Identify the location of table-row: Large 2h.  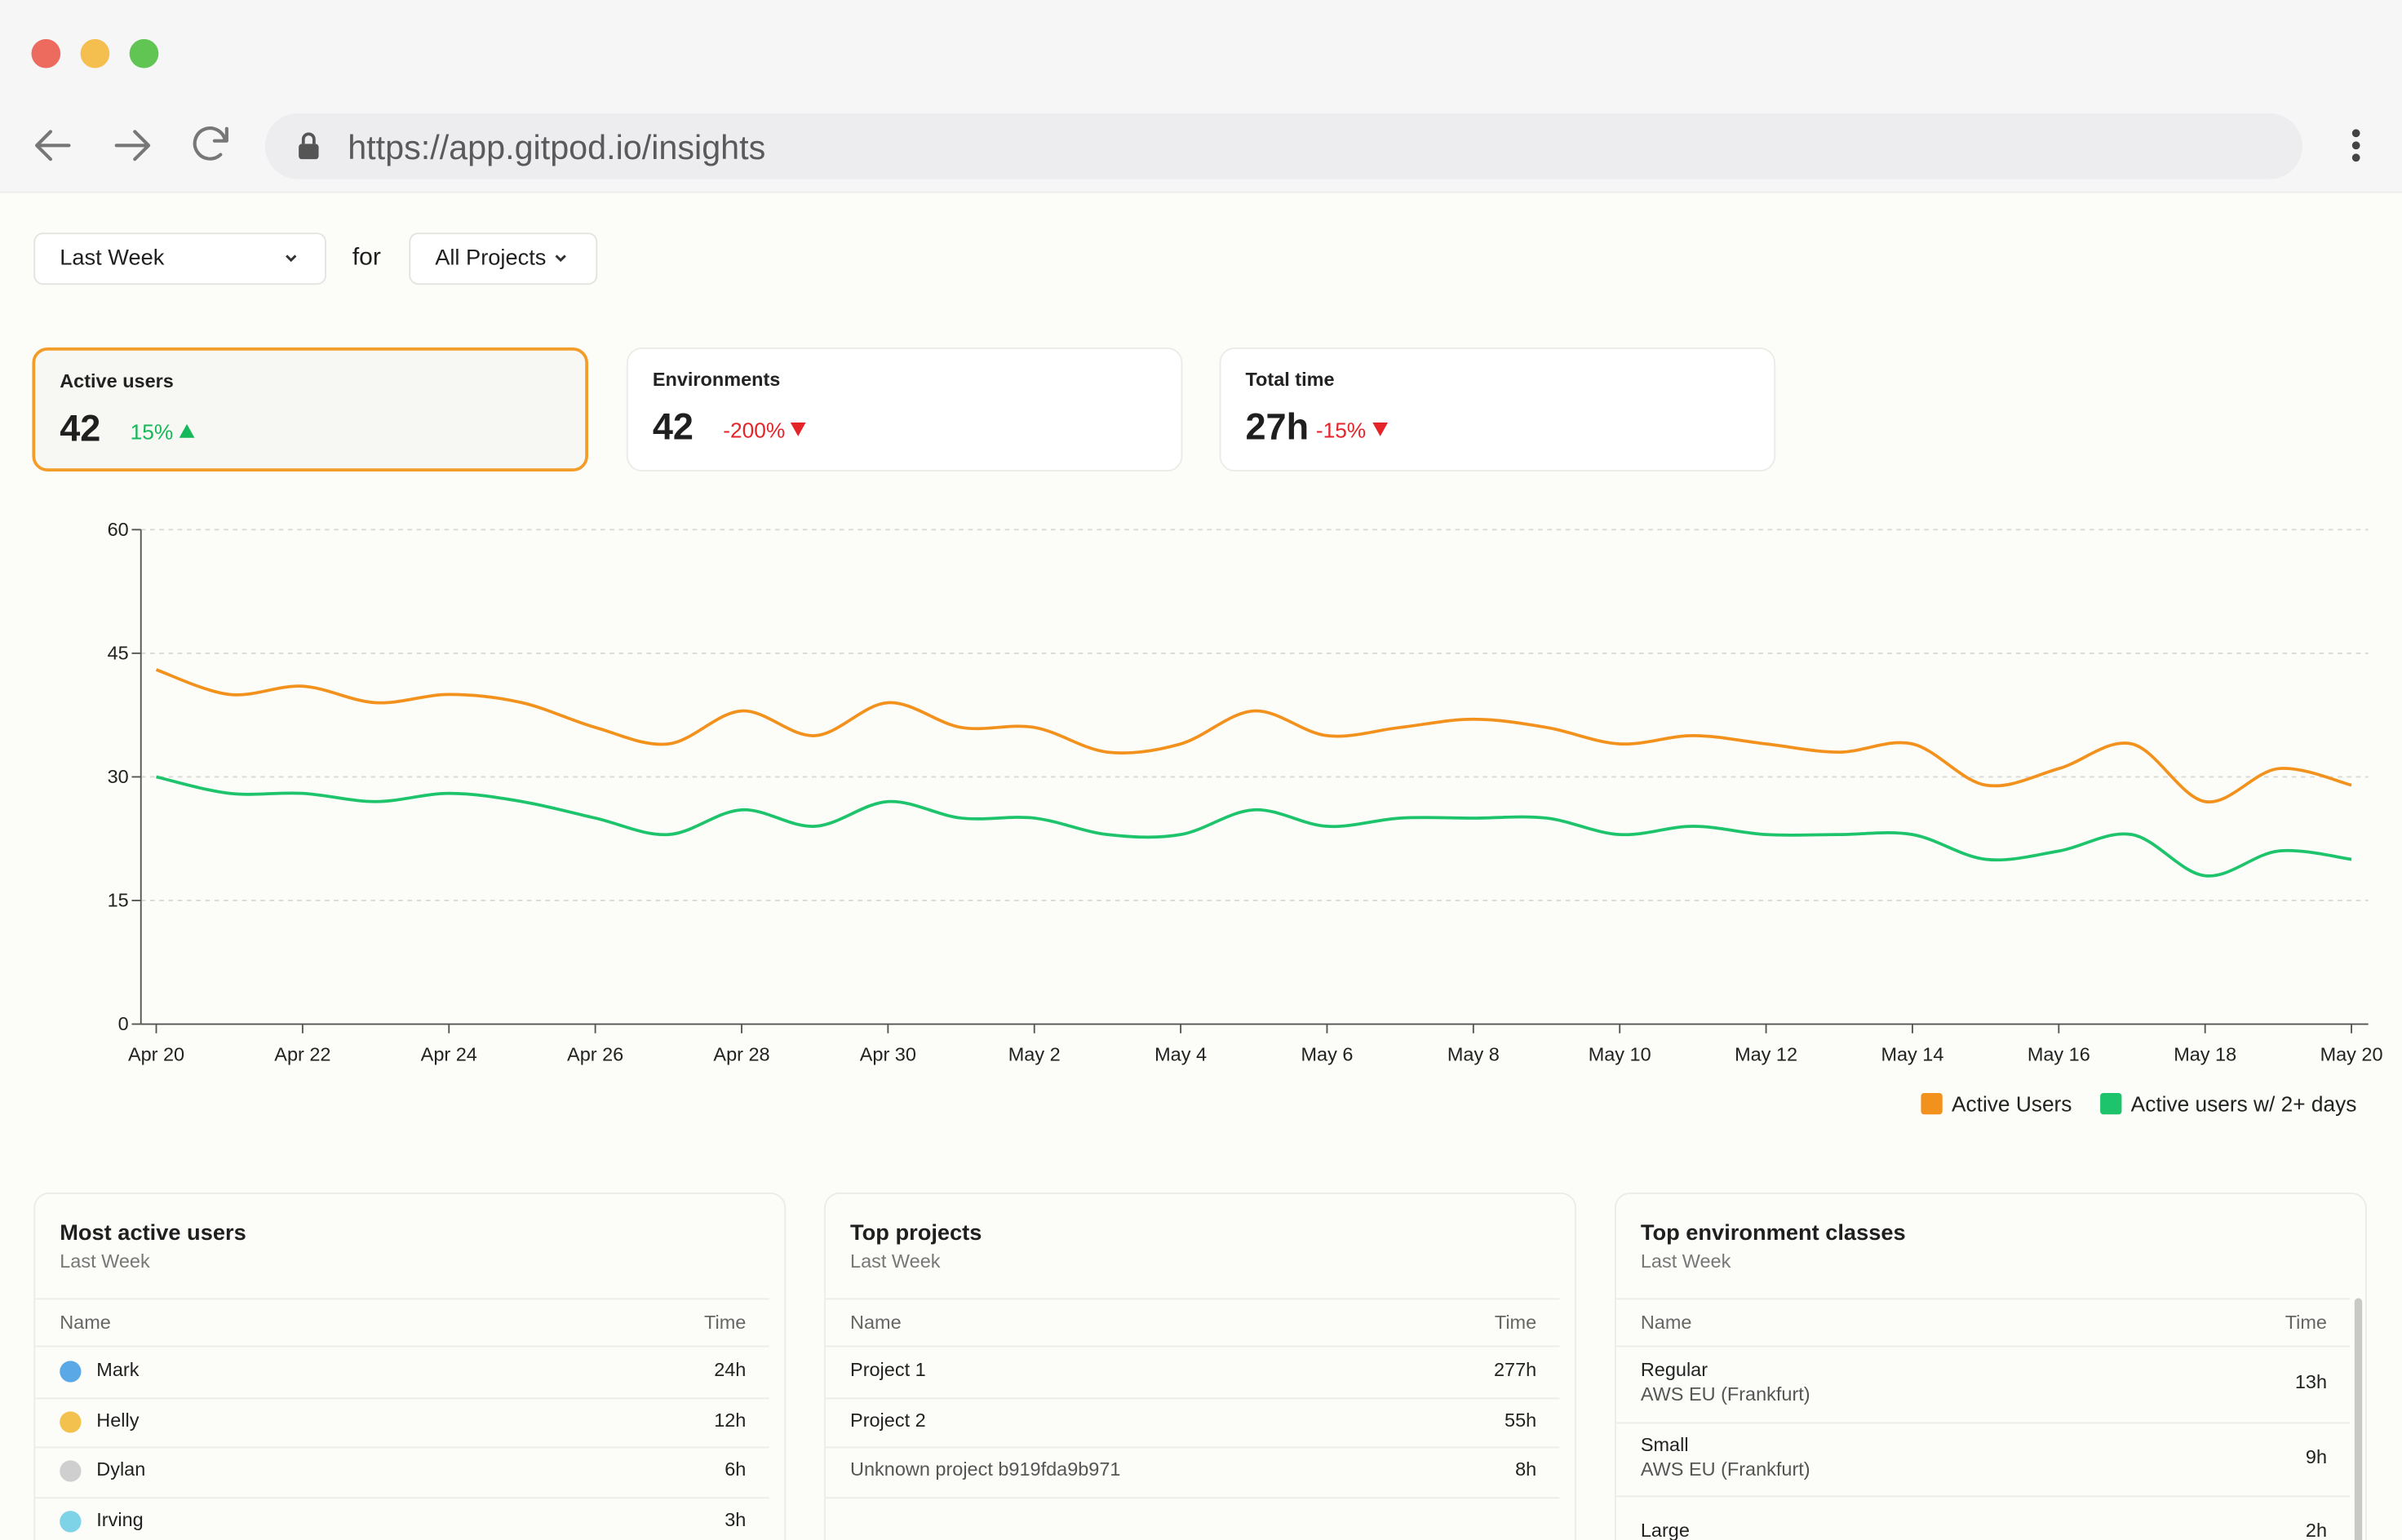
(1983, 1518).